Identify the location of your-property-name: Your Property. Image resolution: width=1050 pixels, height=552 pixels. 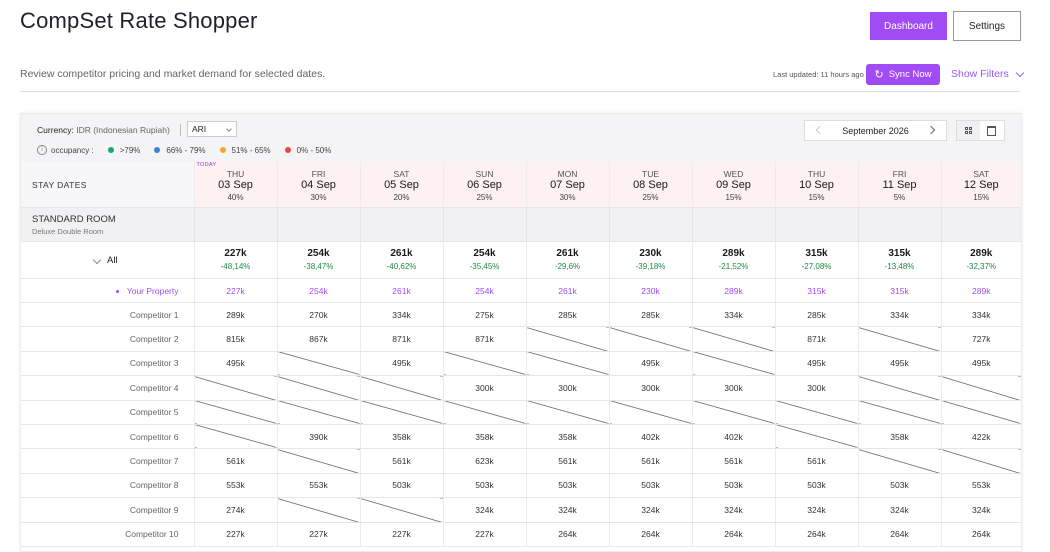
(152, 290).